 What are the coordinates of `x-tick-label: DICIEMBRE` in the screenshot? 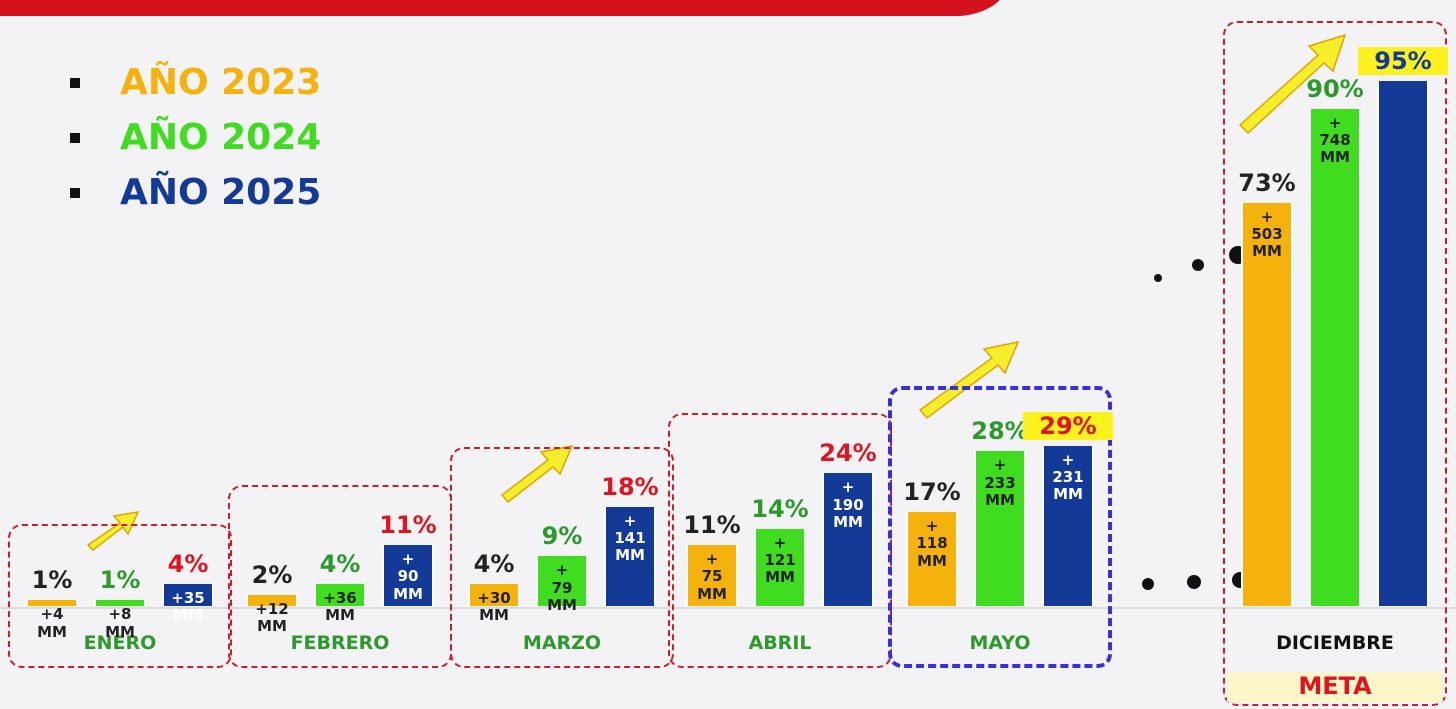 It's located at (1335, 643).